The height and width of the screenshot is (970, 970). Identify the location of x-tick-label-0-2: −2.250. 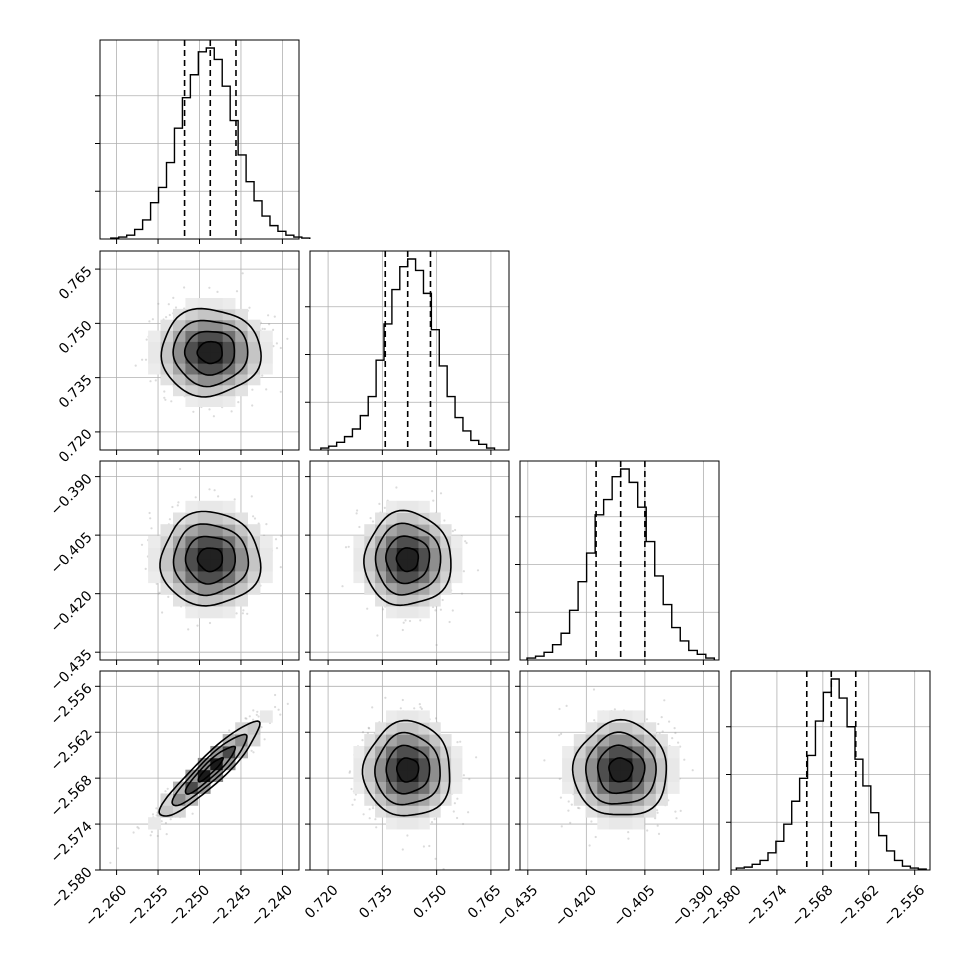
(189, 906).